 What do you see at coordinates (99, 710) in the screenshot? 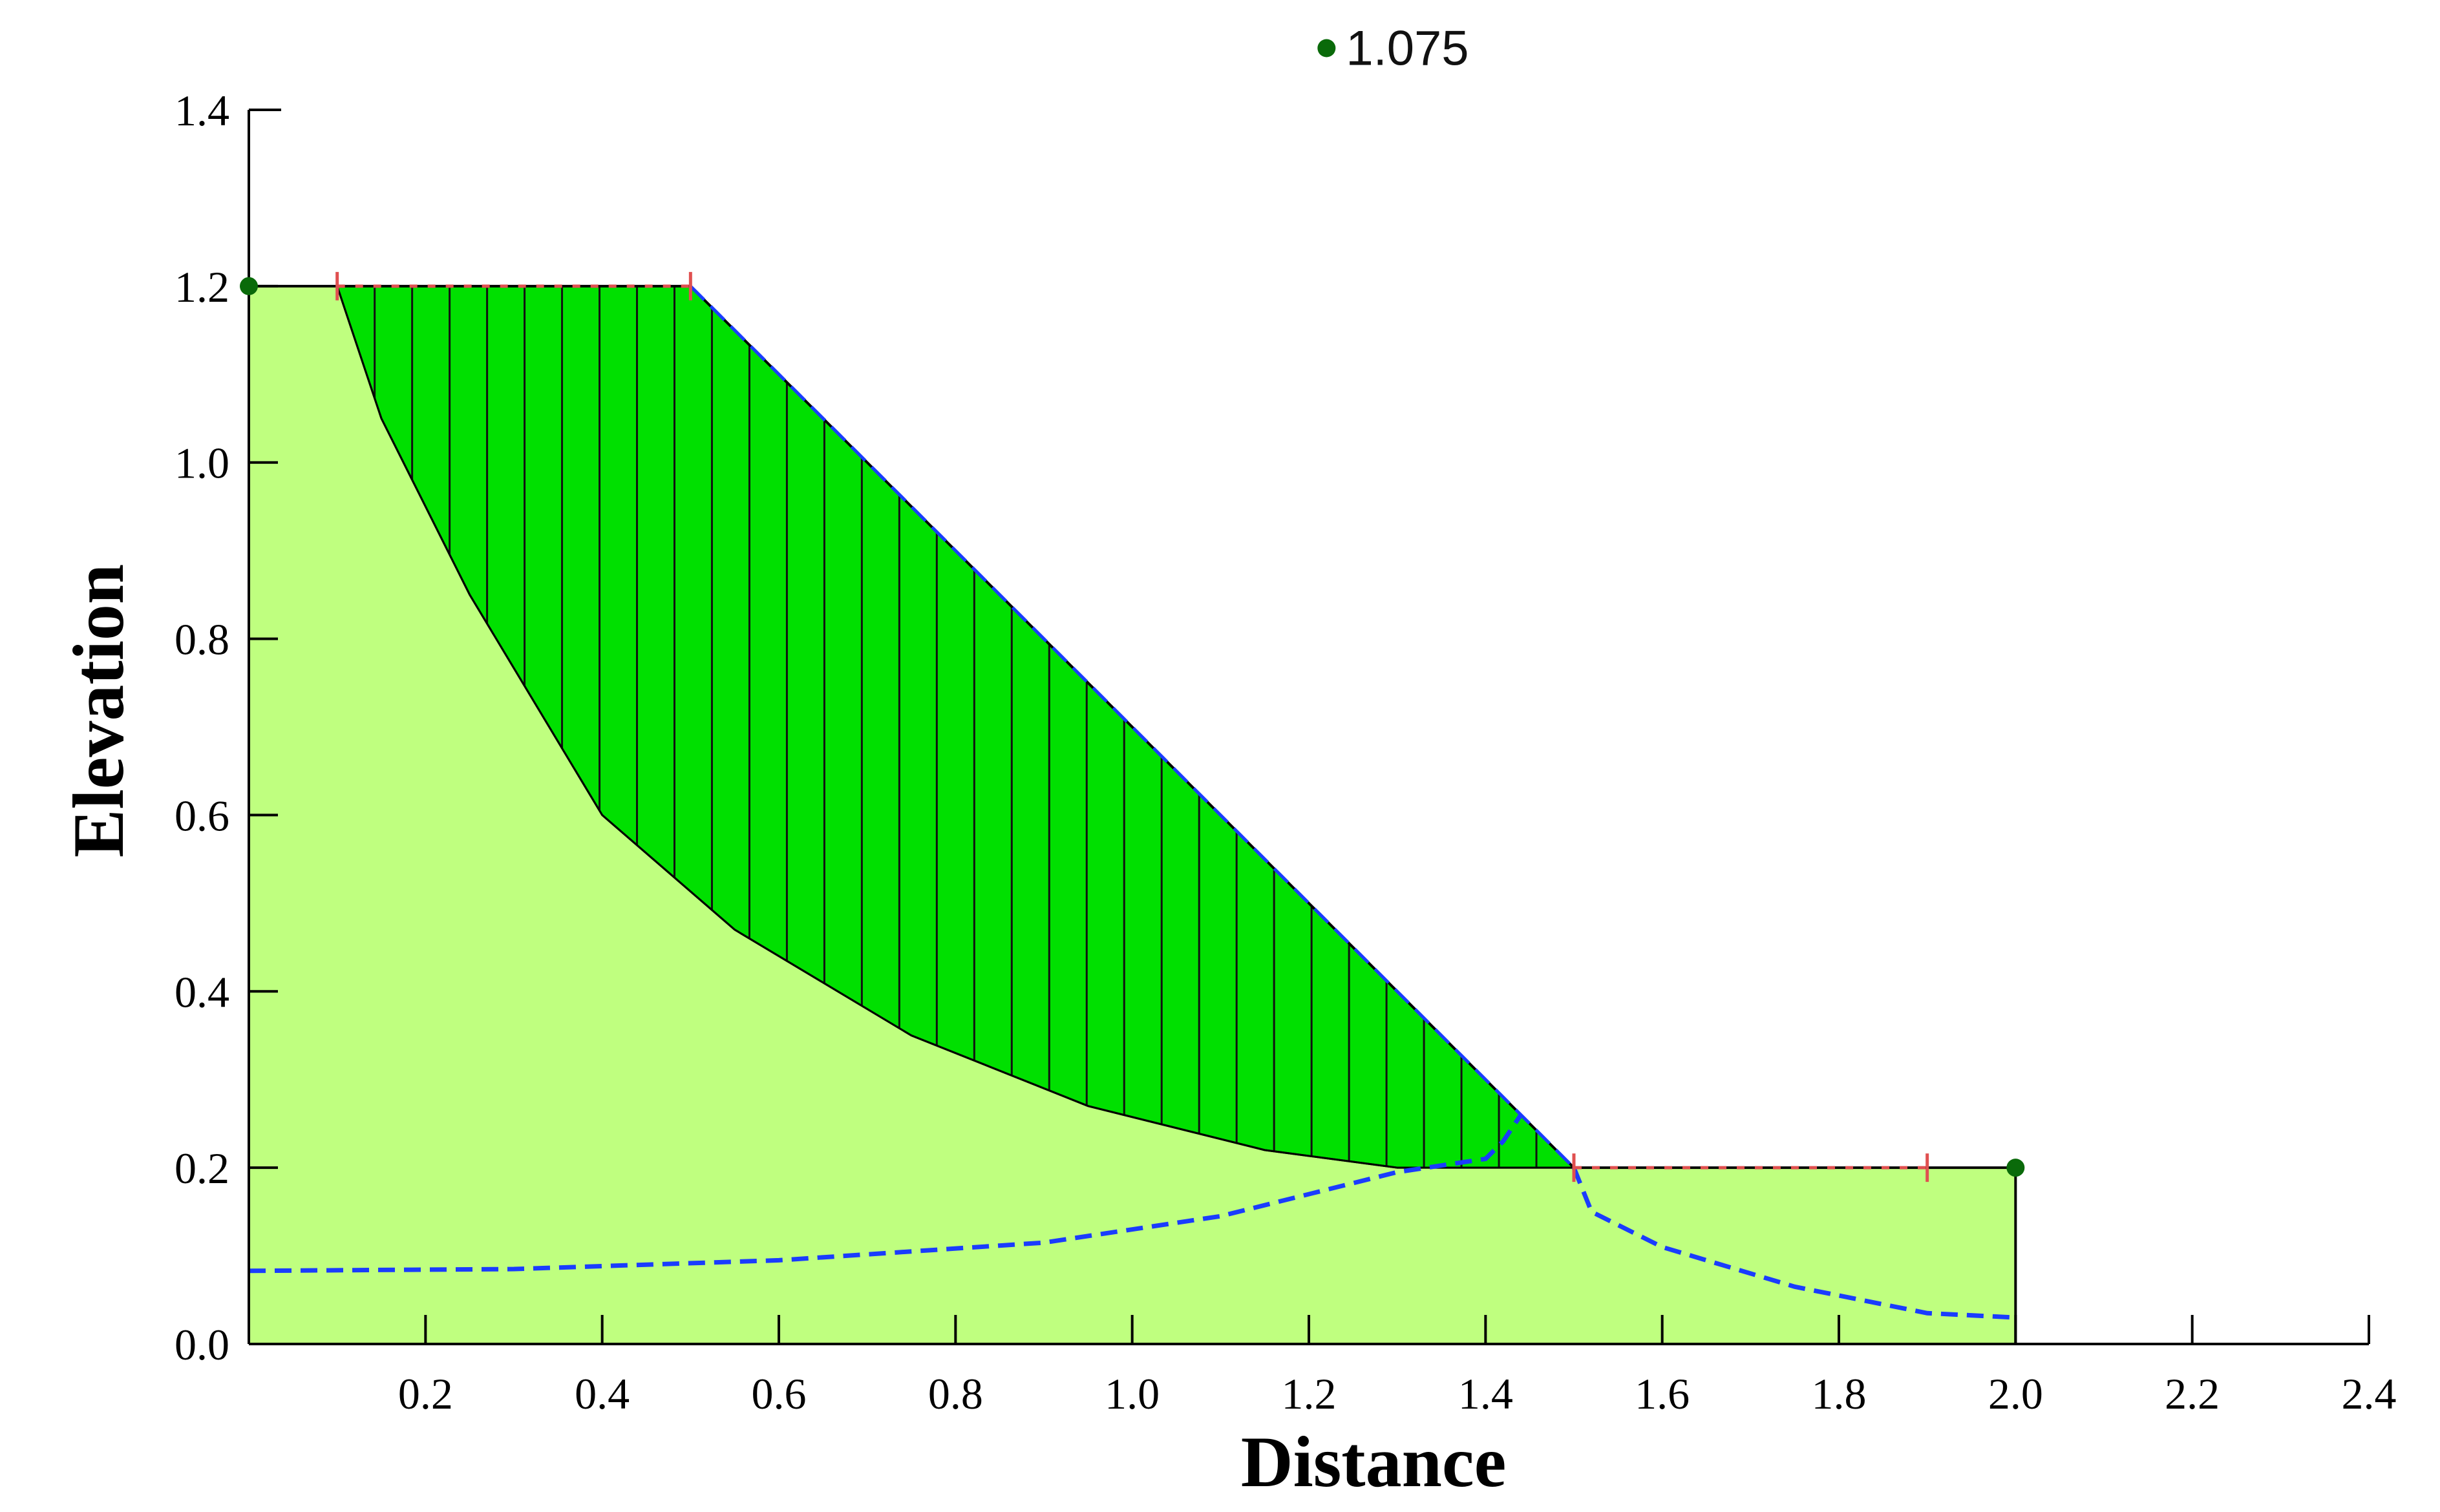
I see `y-axis-title: Elevation` at bounding box center [99, 710].